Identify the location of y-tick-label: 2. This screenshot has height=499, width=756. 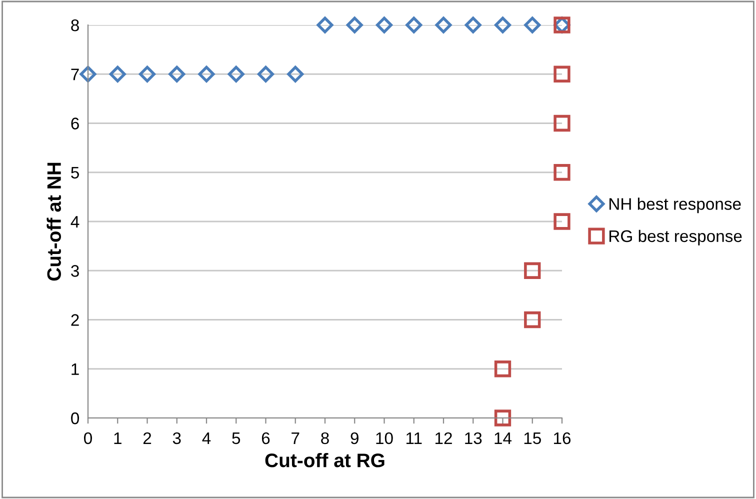
(75, 320).